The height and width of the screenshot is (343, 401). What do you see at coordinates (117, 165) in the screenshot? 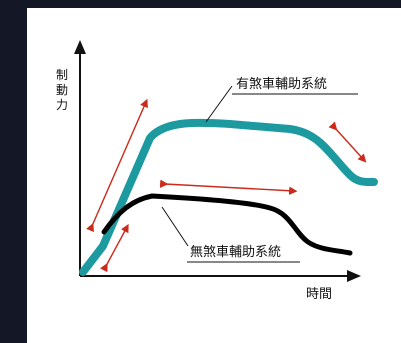
I see `red-arrow-rise-with-assist` at bounding box center [117, 165].